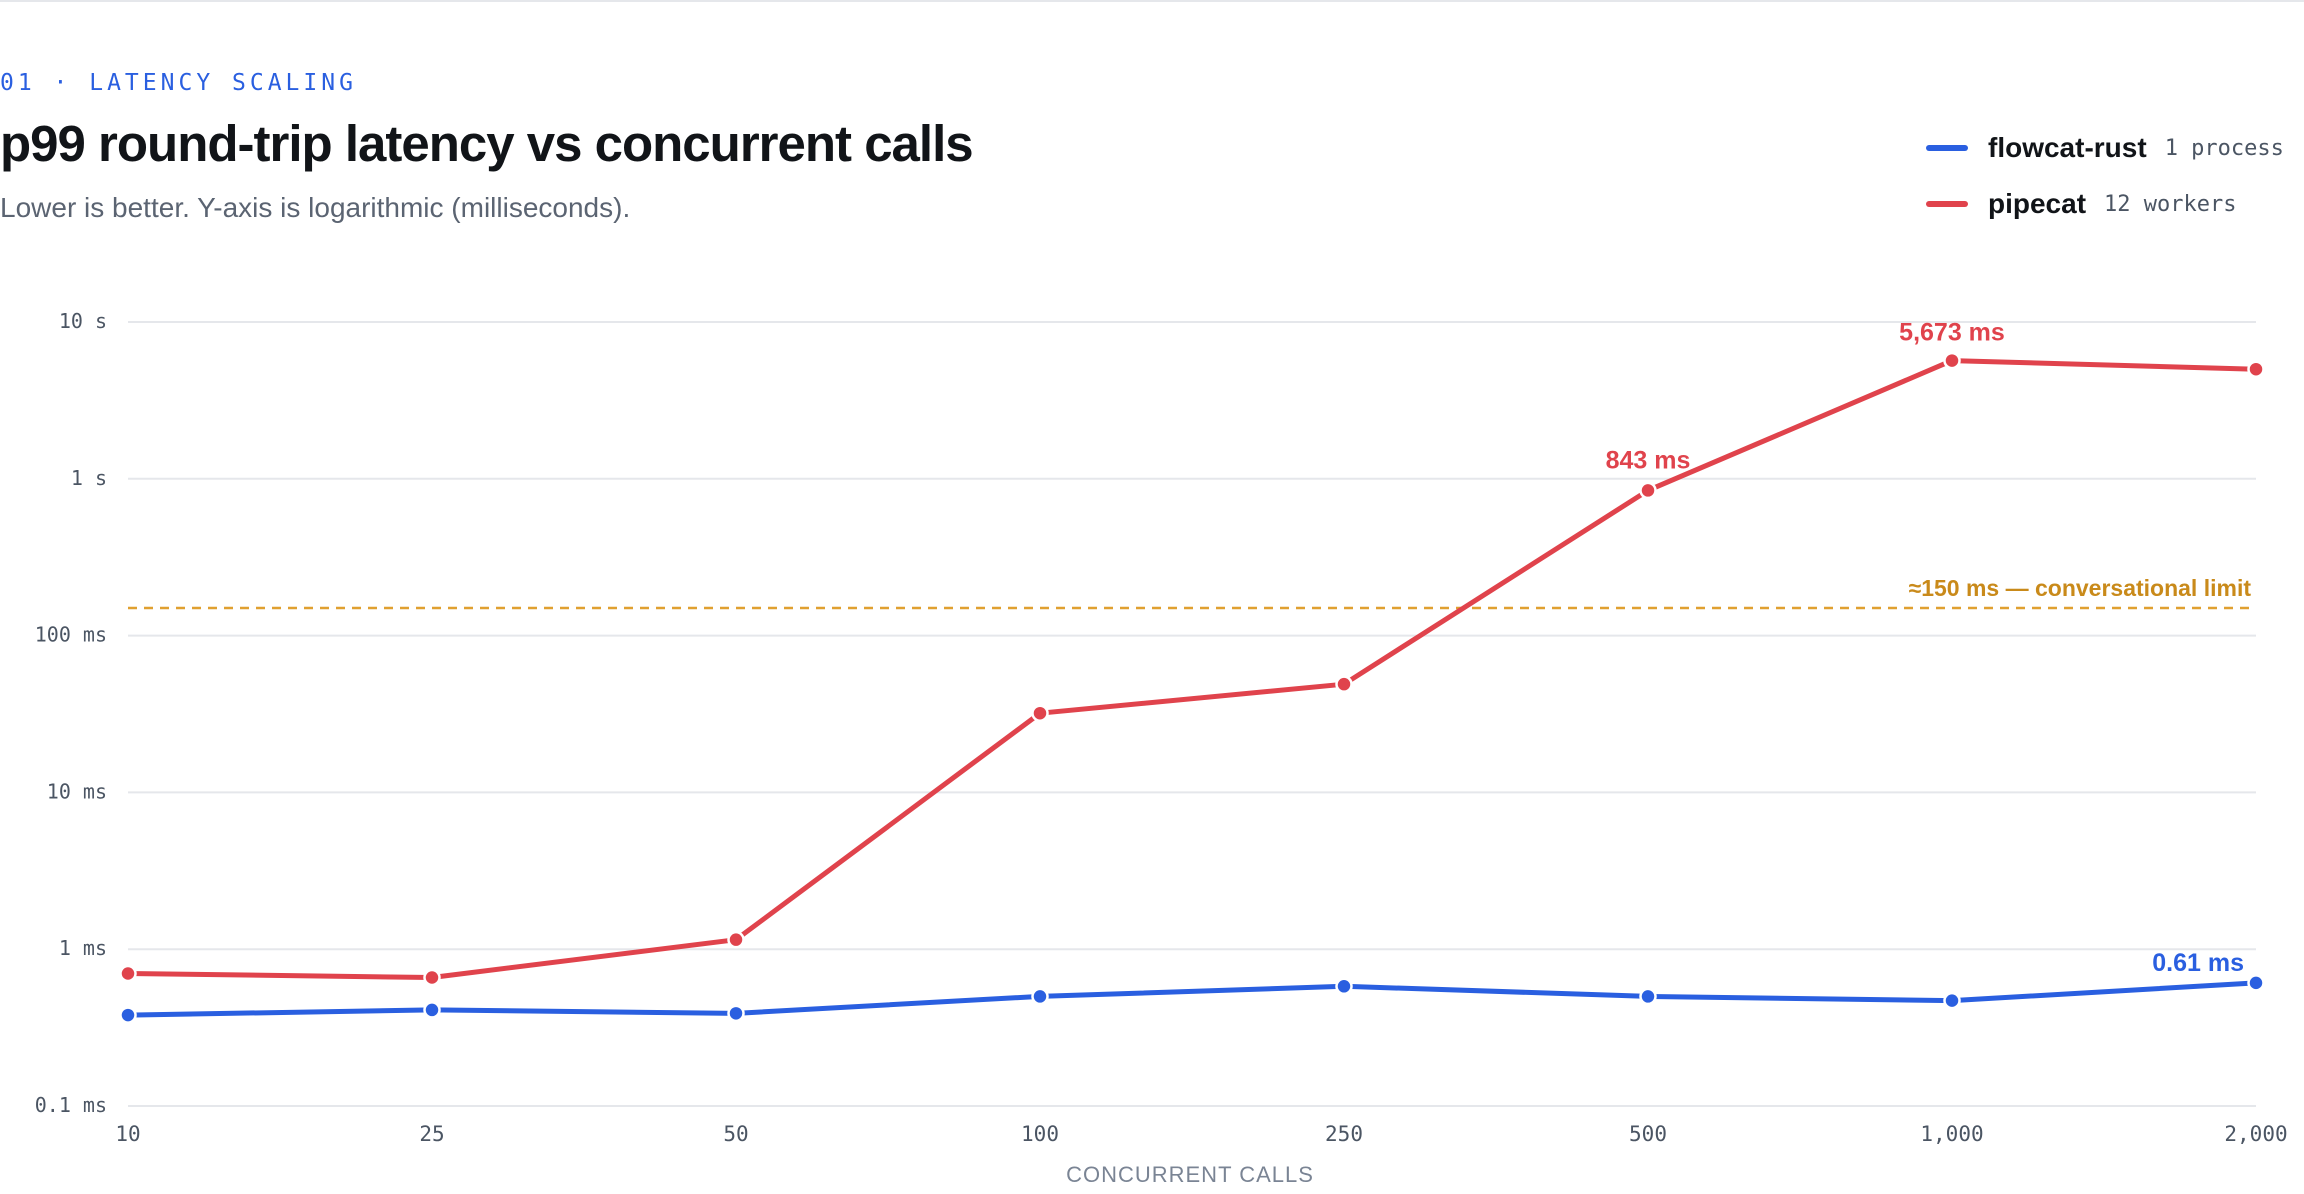  I want to click on reference-line-label: ≈150 ms — conversational limit, so click(2080, 588).